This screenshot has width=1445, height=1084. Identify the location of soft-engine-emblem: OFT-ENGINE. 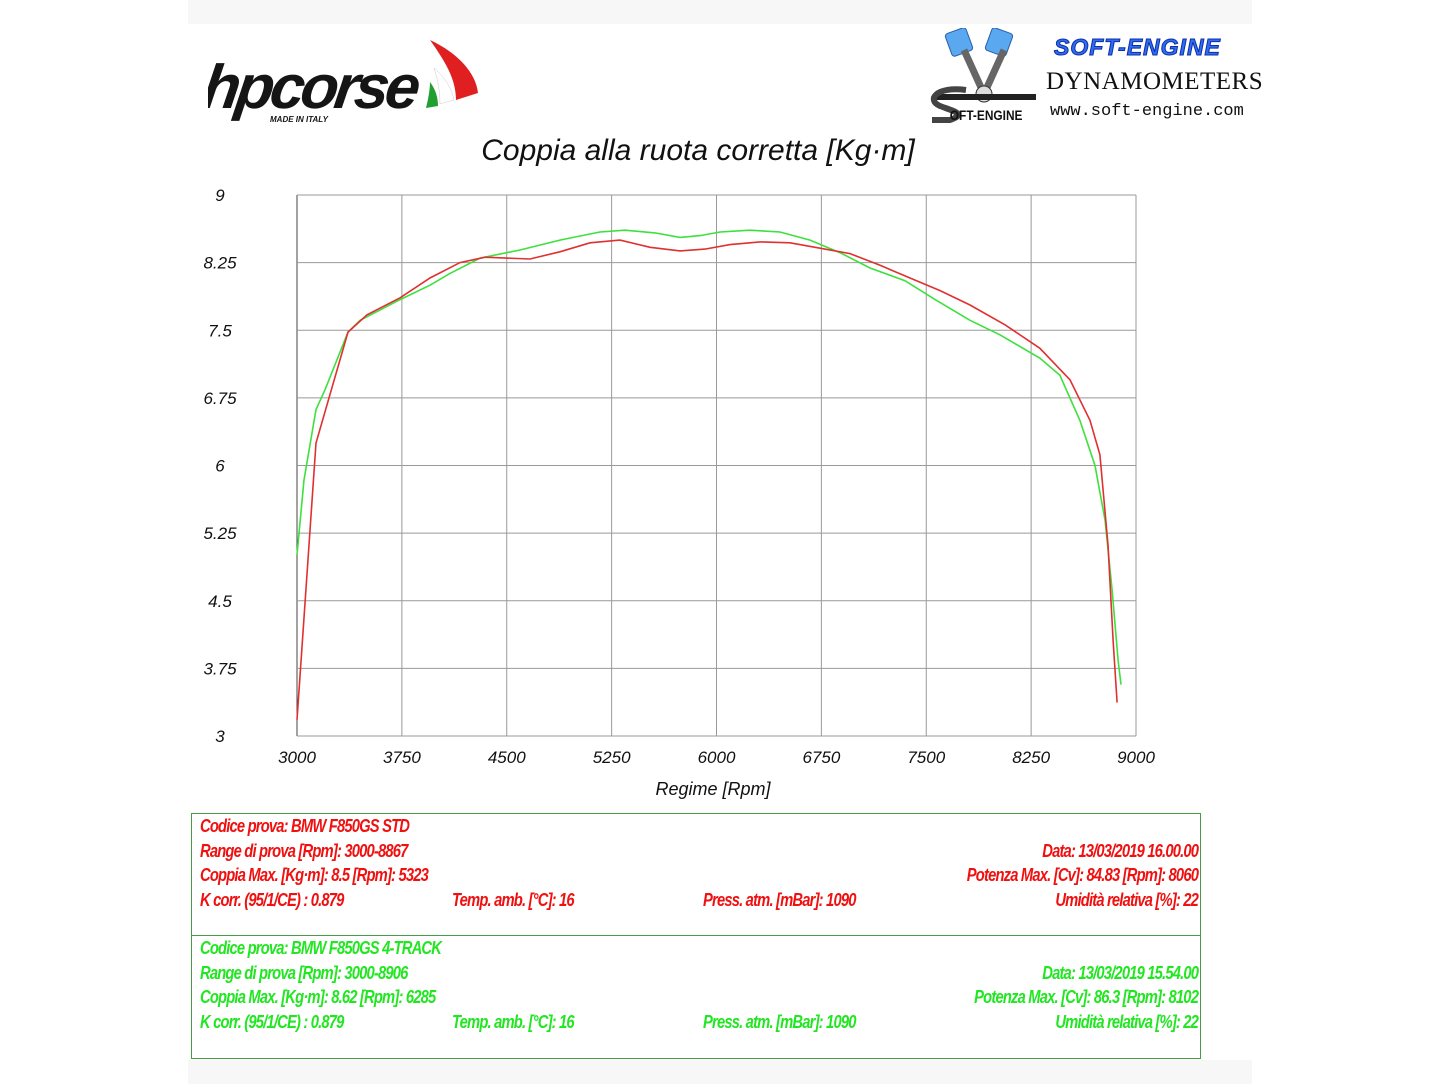
(983, 75).